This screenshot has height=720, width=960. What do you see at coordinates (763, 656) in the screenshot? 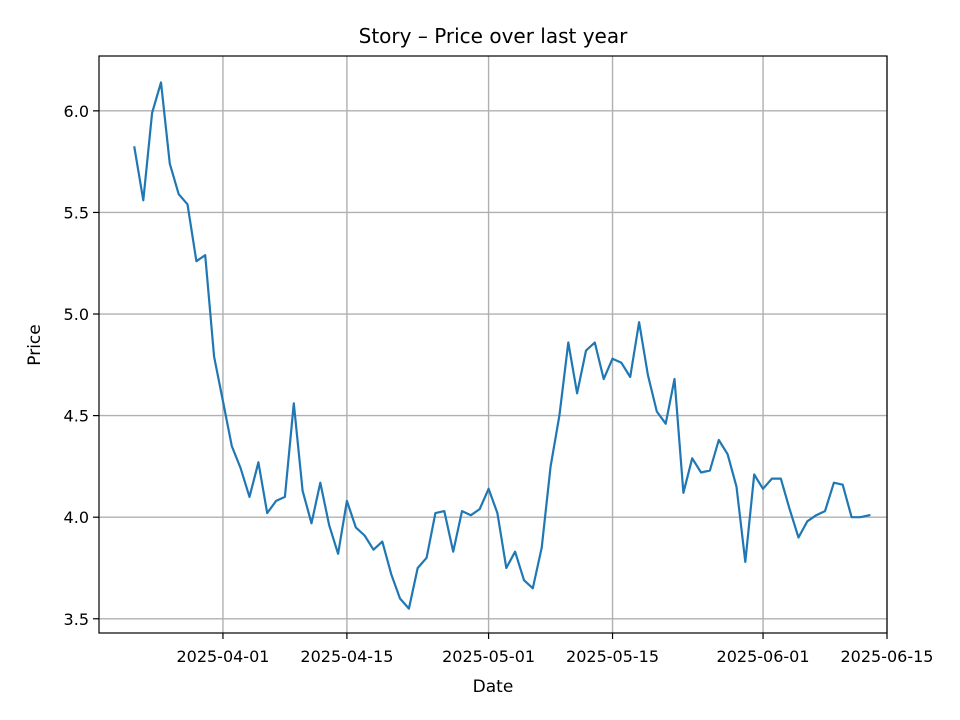
I see `x-tick-label: 2025-06-01` at bounding box center [763, 656].